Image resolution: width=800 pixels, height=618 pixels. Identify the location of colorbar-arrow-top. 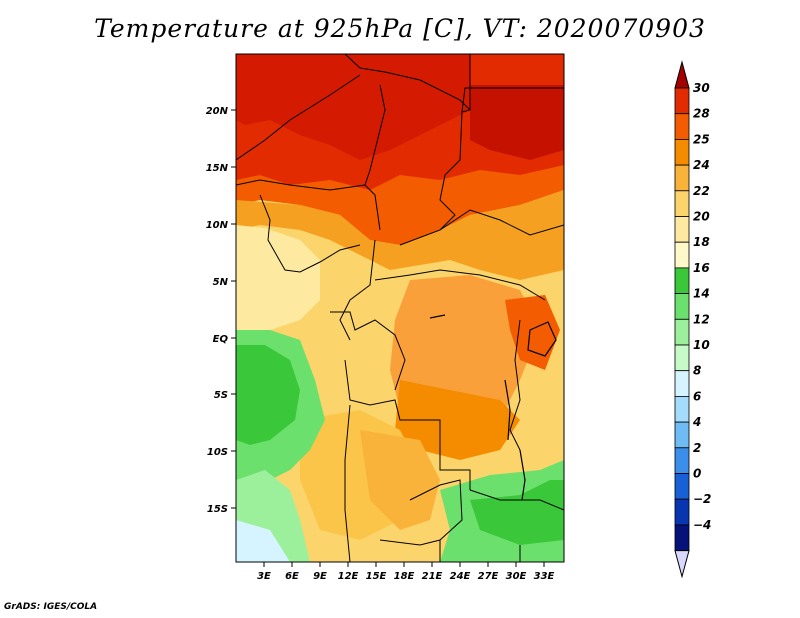
(682, 74).